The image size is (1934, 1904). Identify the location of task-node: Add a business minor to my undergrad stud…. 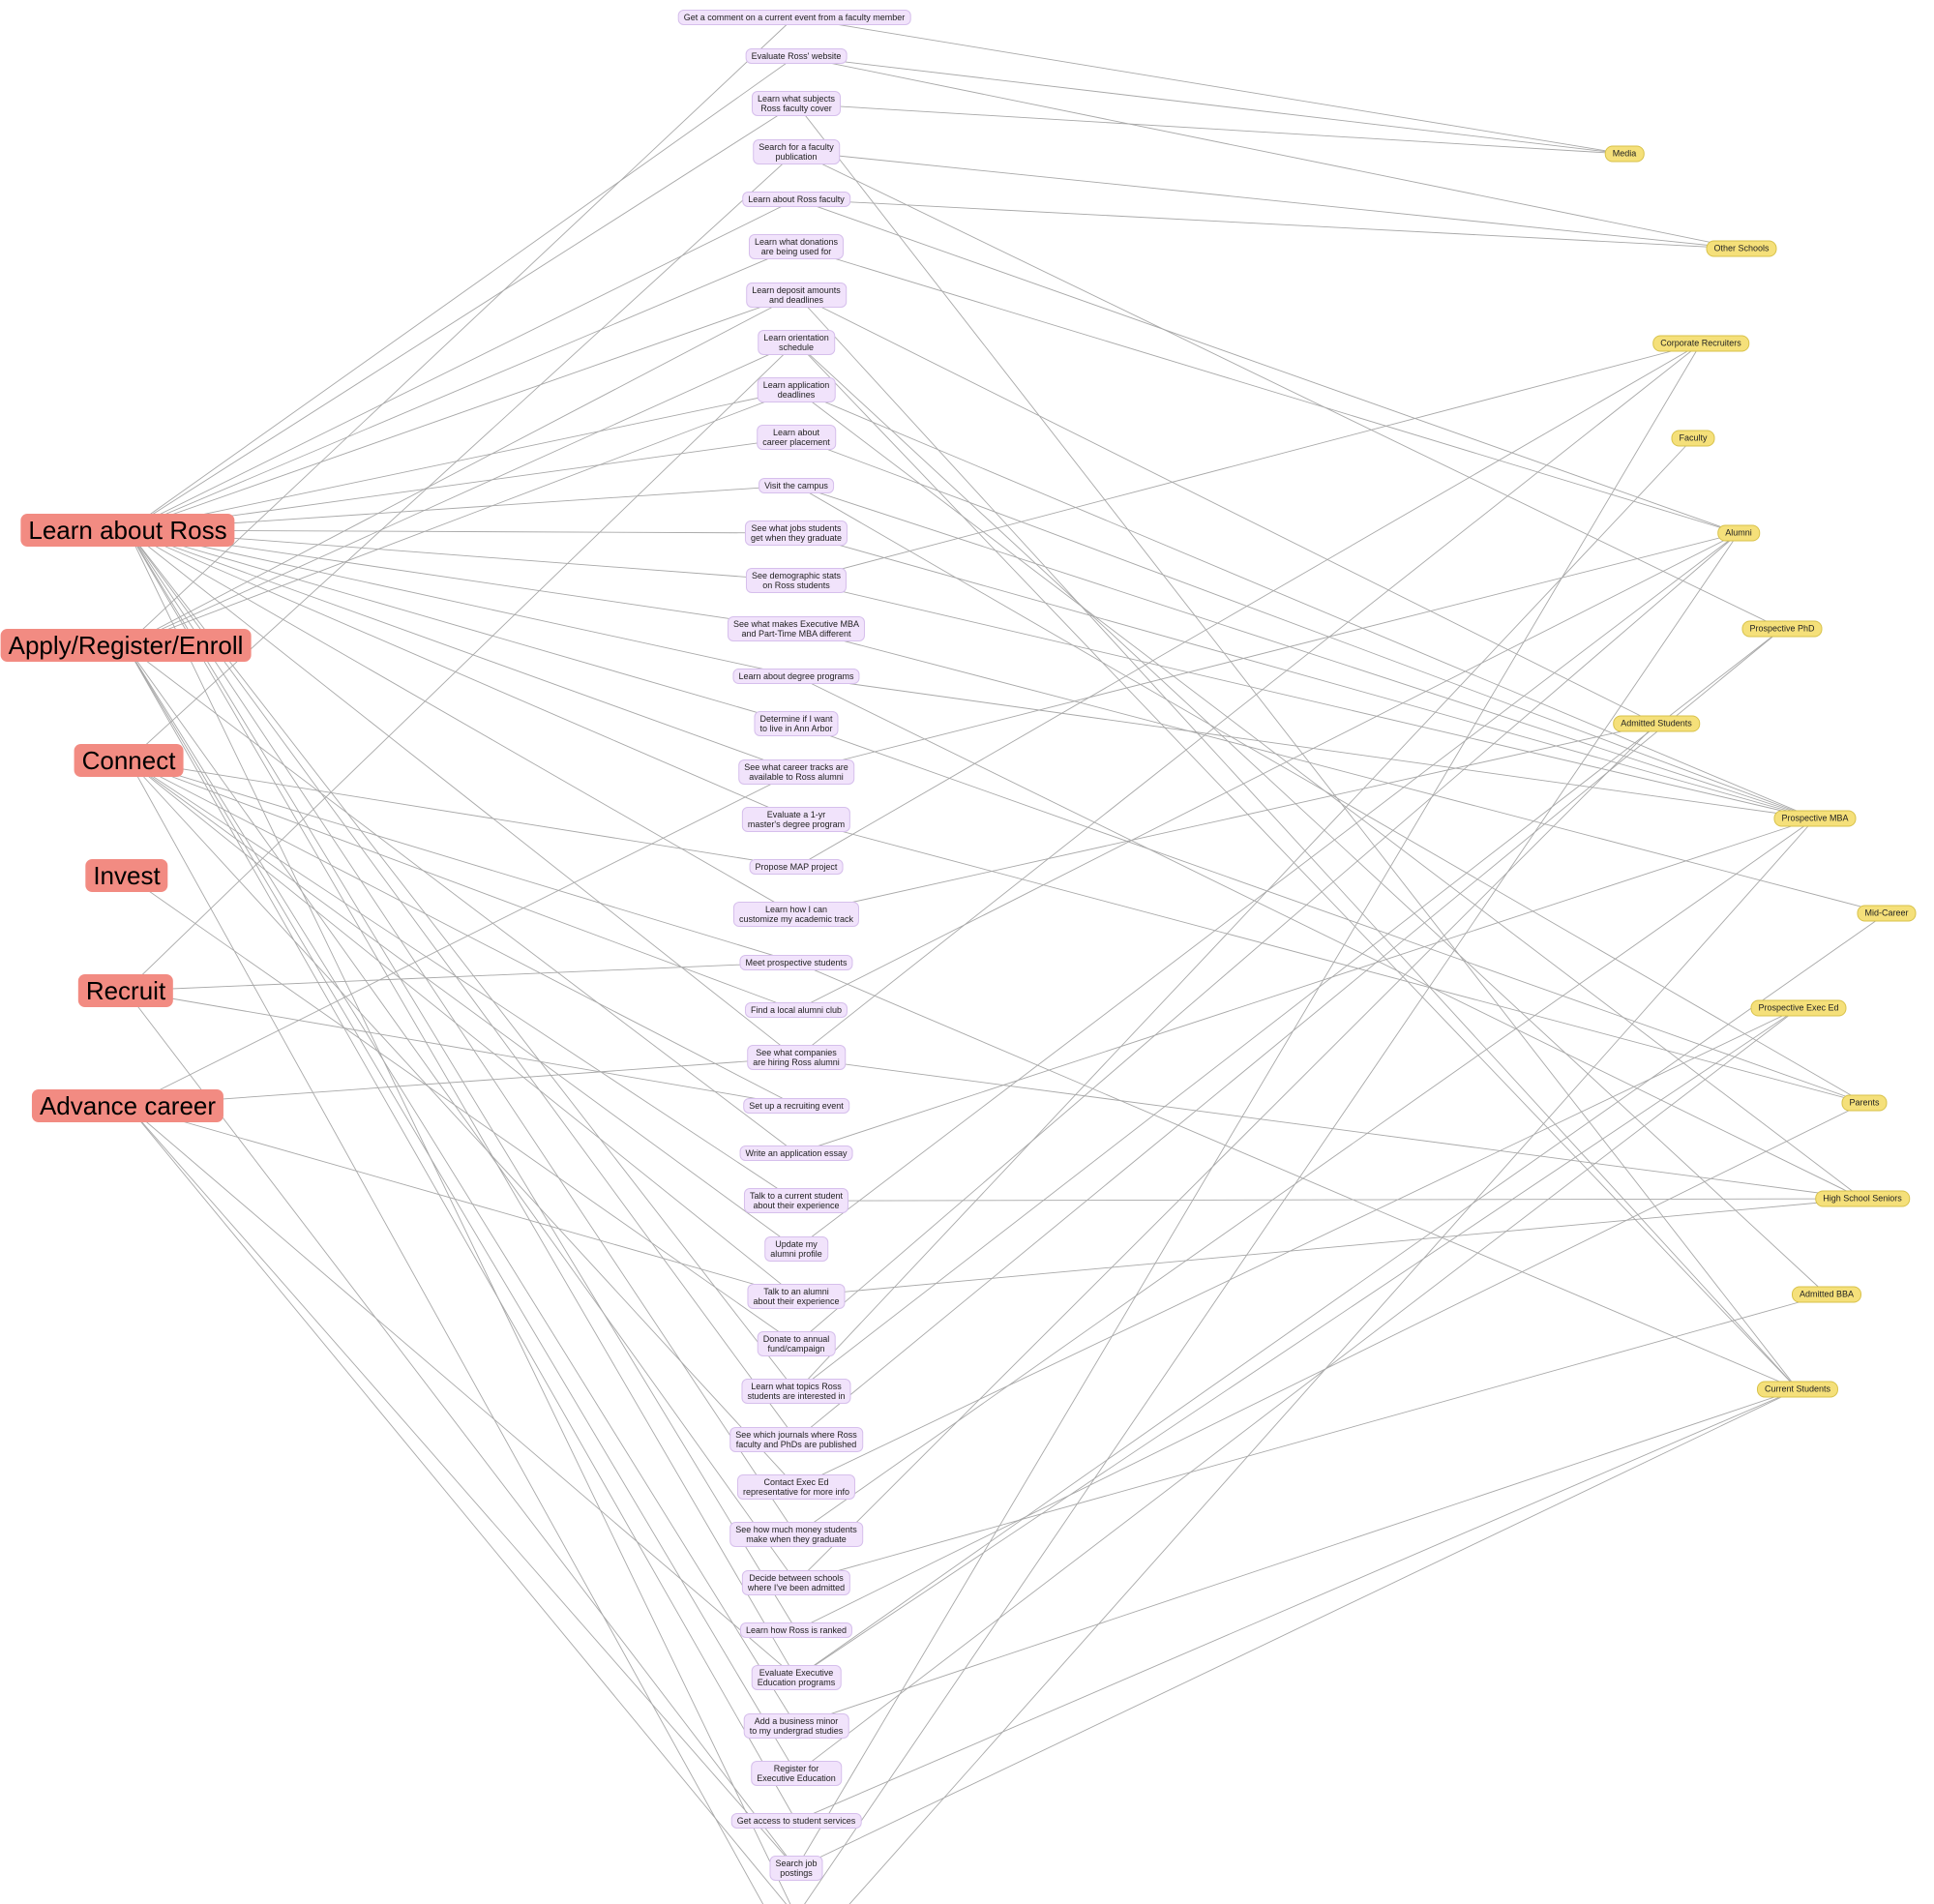
(796, 1726).